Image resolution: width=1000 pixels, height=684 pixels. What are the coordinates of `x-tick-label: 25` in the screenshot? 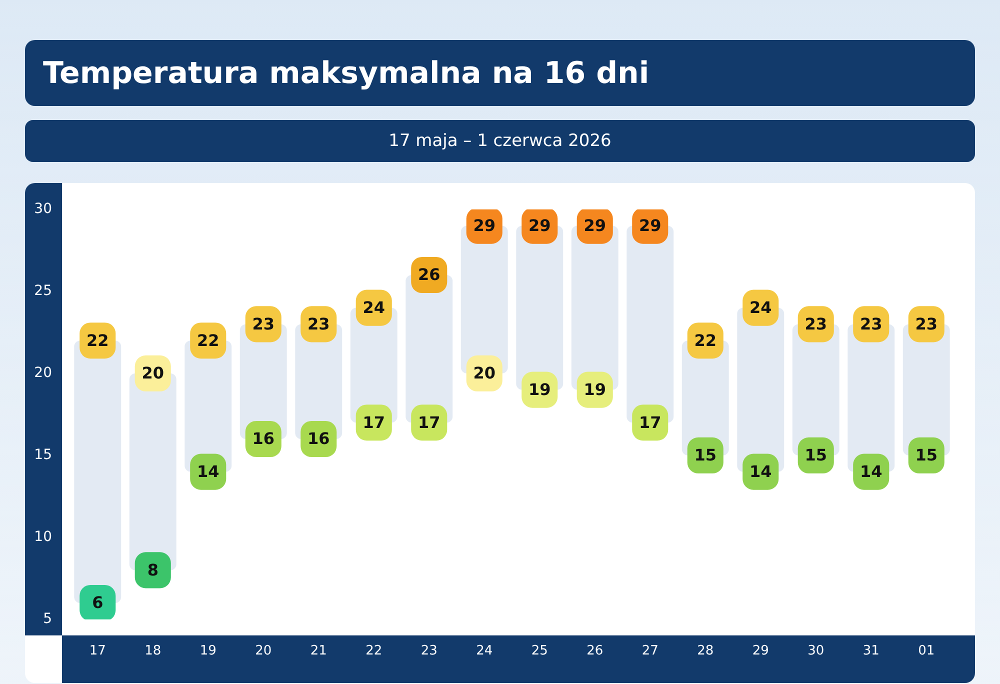 It's located at (539, 651).